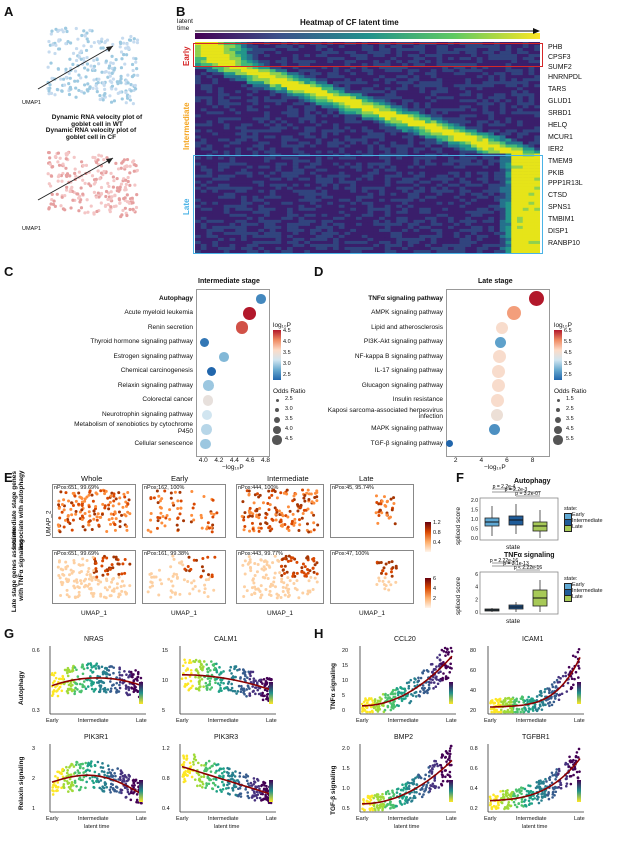 The height and width of the screenshot is (852, 622). I want to click on pathway-label: Chemical carcinogenesis, so click(156, 371).